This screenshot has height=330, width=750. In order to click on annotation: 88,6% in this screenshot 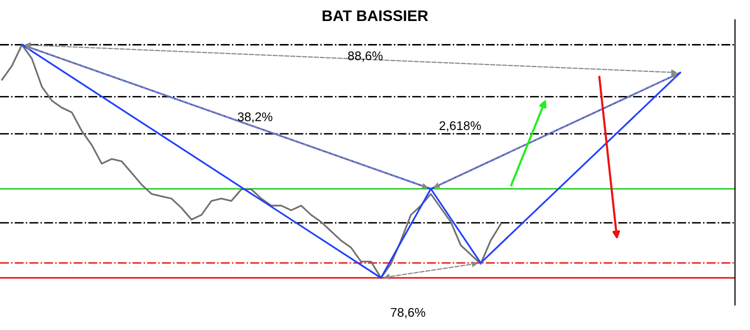, I will do `click(365, 56)`.